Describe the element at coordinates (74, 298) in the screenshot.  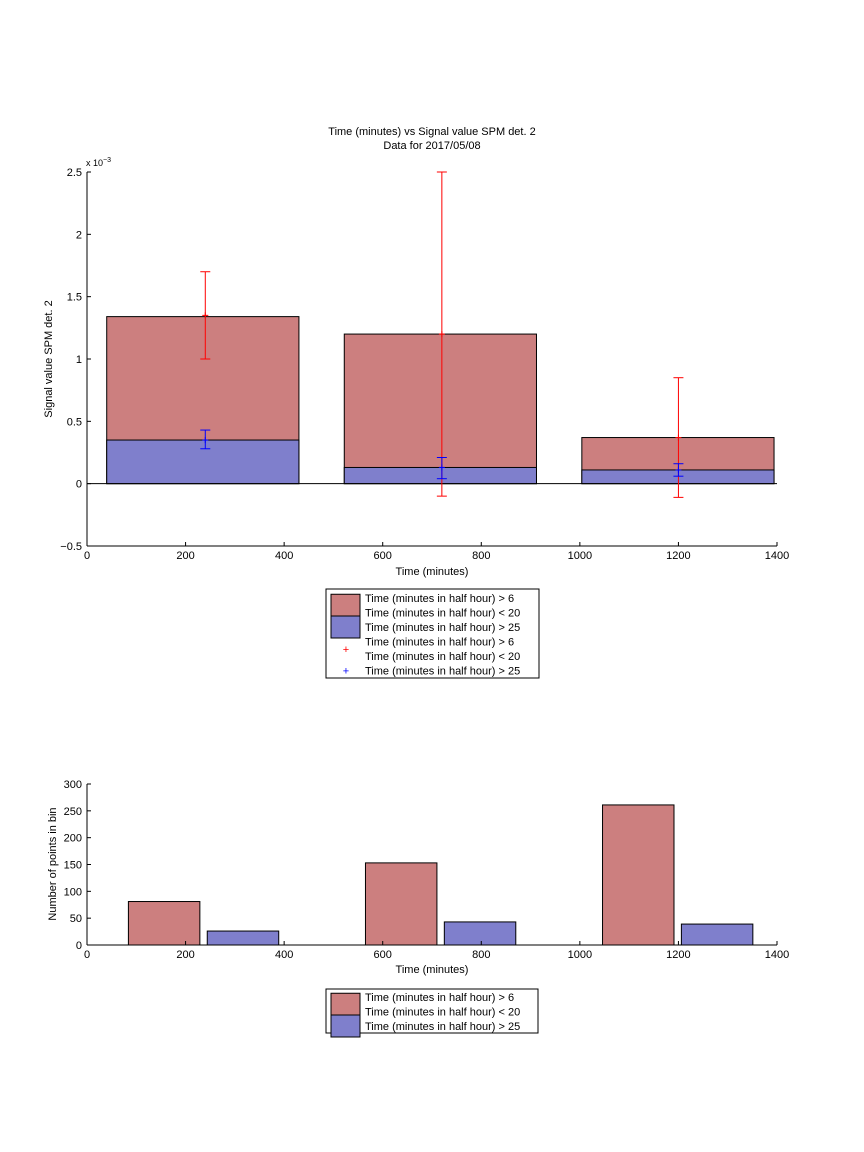
I see `y-tick-label: 1.5` at that location.